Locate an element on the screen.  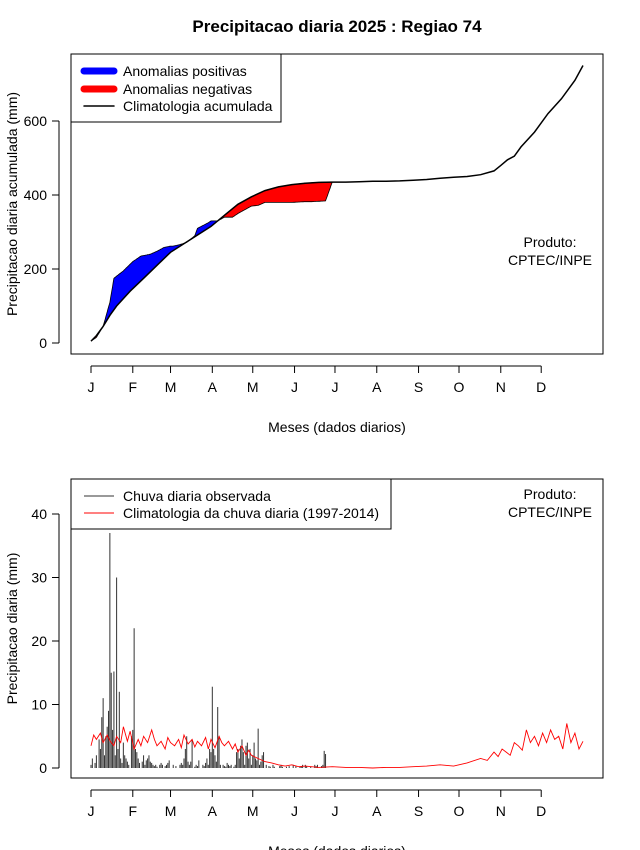
y-tick-label: 30 is located at coordinates (39, 578).